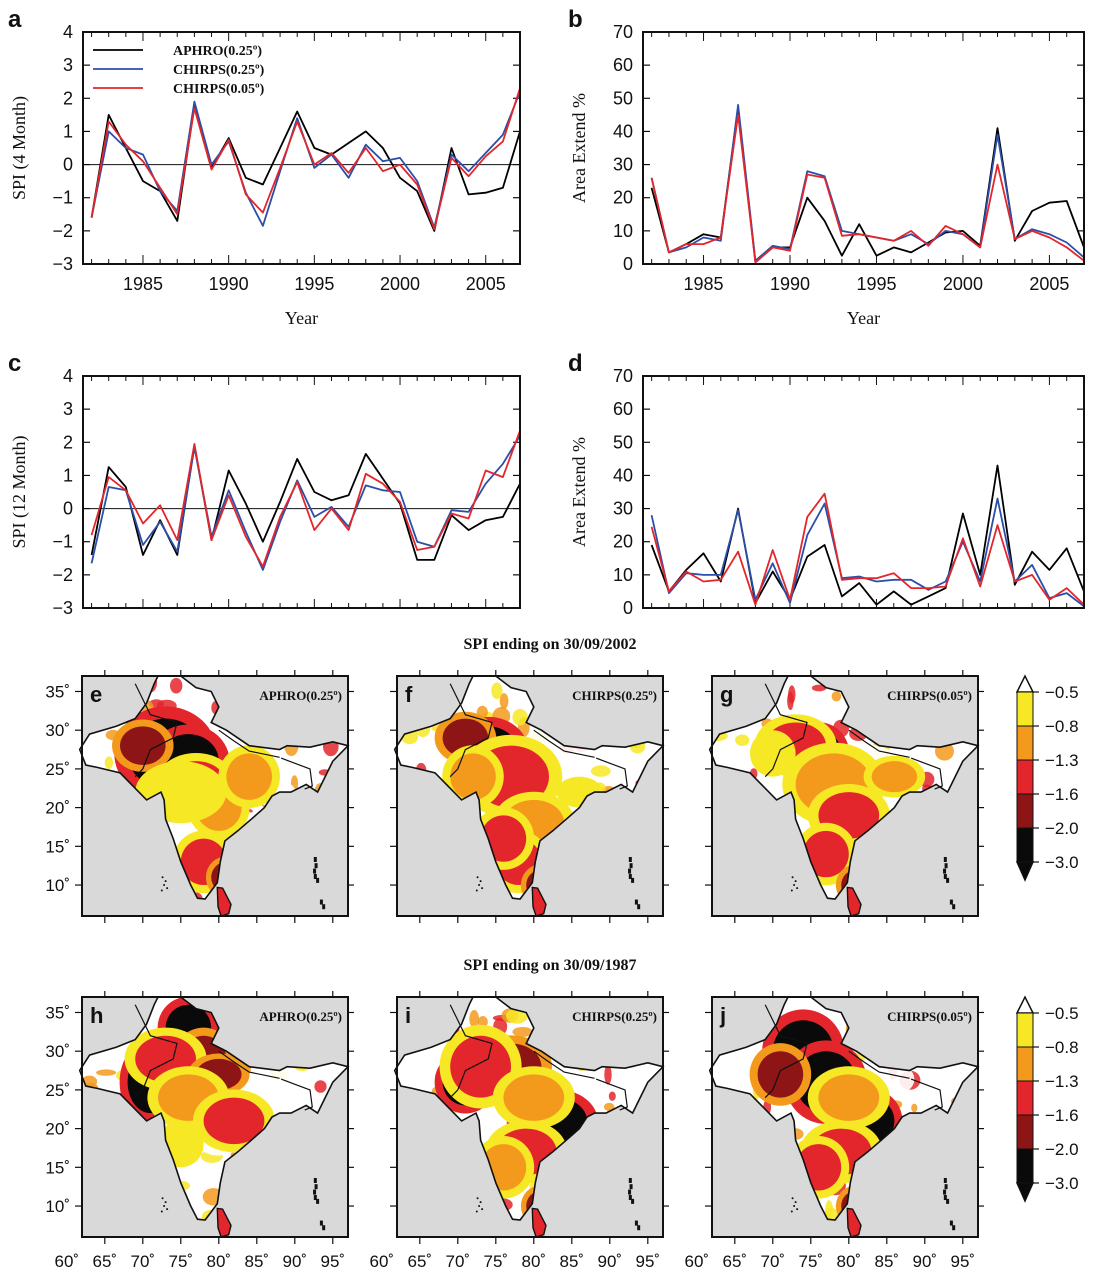 The height and width of the screenshot is (1272, 1107). Describe the element at coordinates (579, 492) in the screenshot. I see `y-axis-label: Area Extend %` at that location.